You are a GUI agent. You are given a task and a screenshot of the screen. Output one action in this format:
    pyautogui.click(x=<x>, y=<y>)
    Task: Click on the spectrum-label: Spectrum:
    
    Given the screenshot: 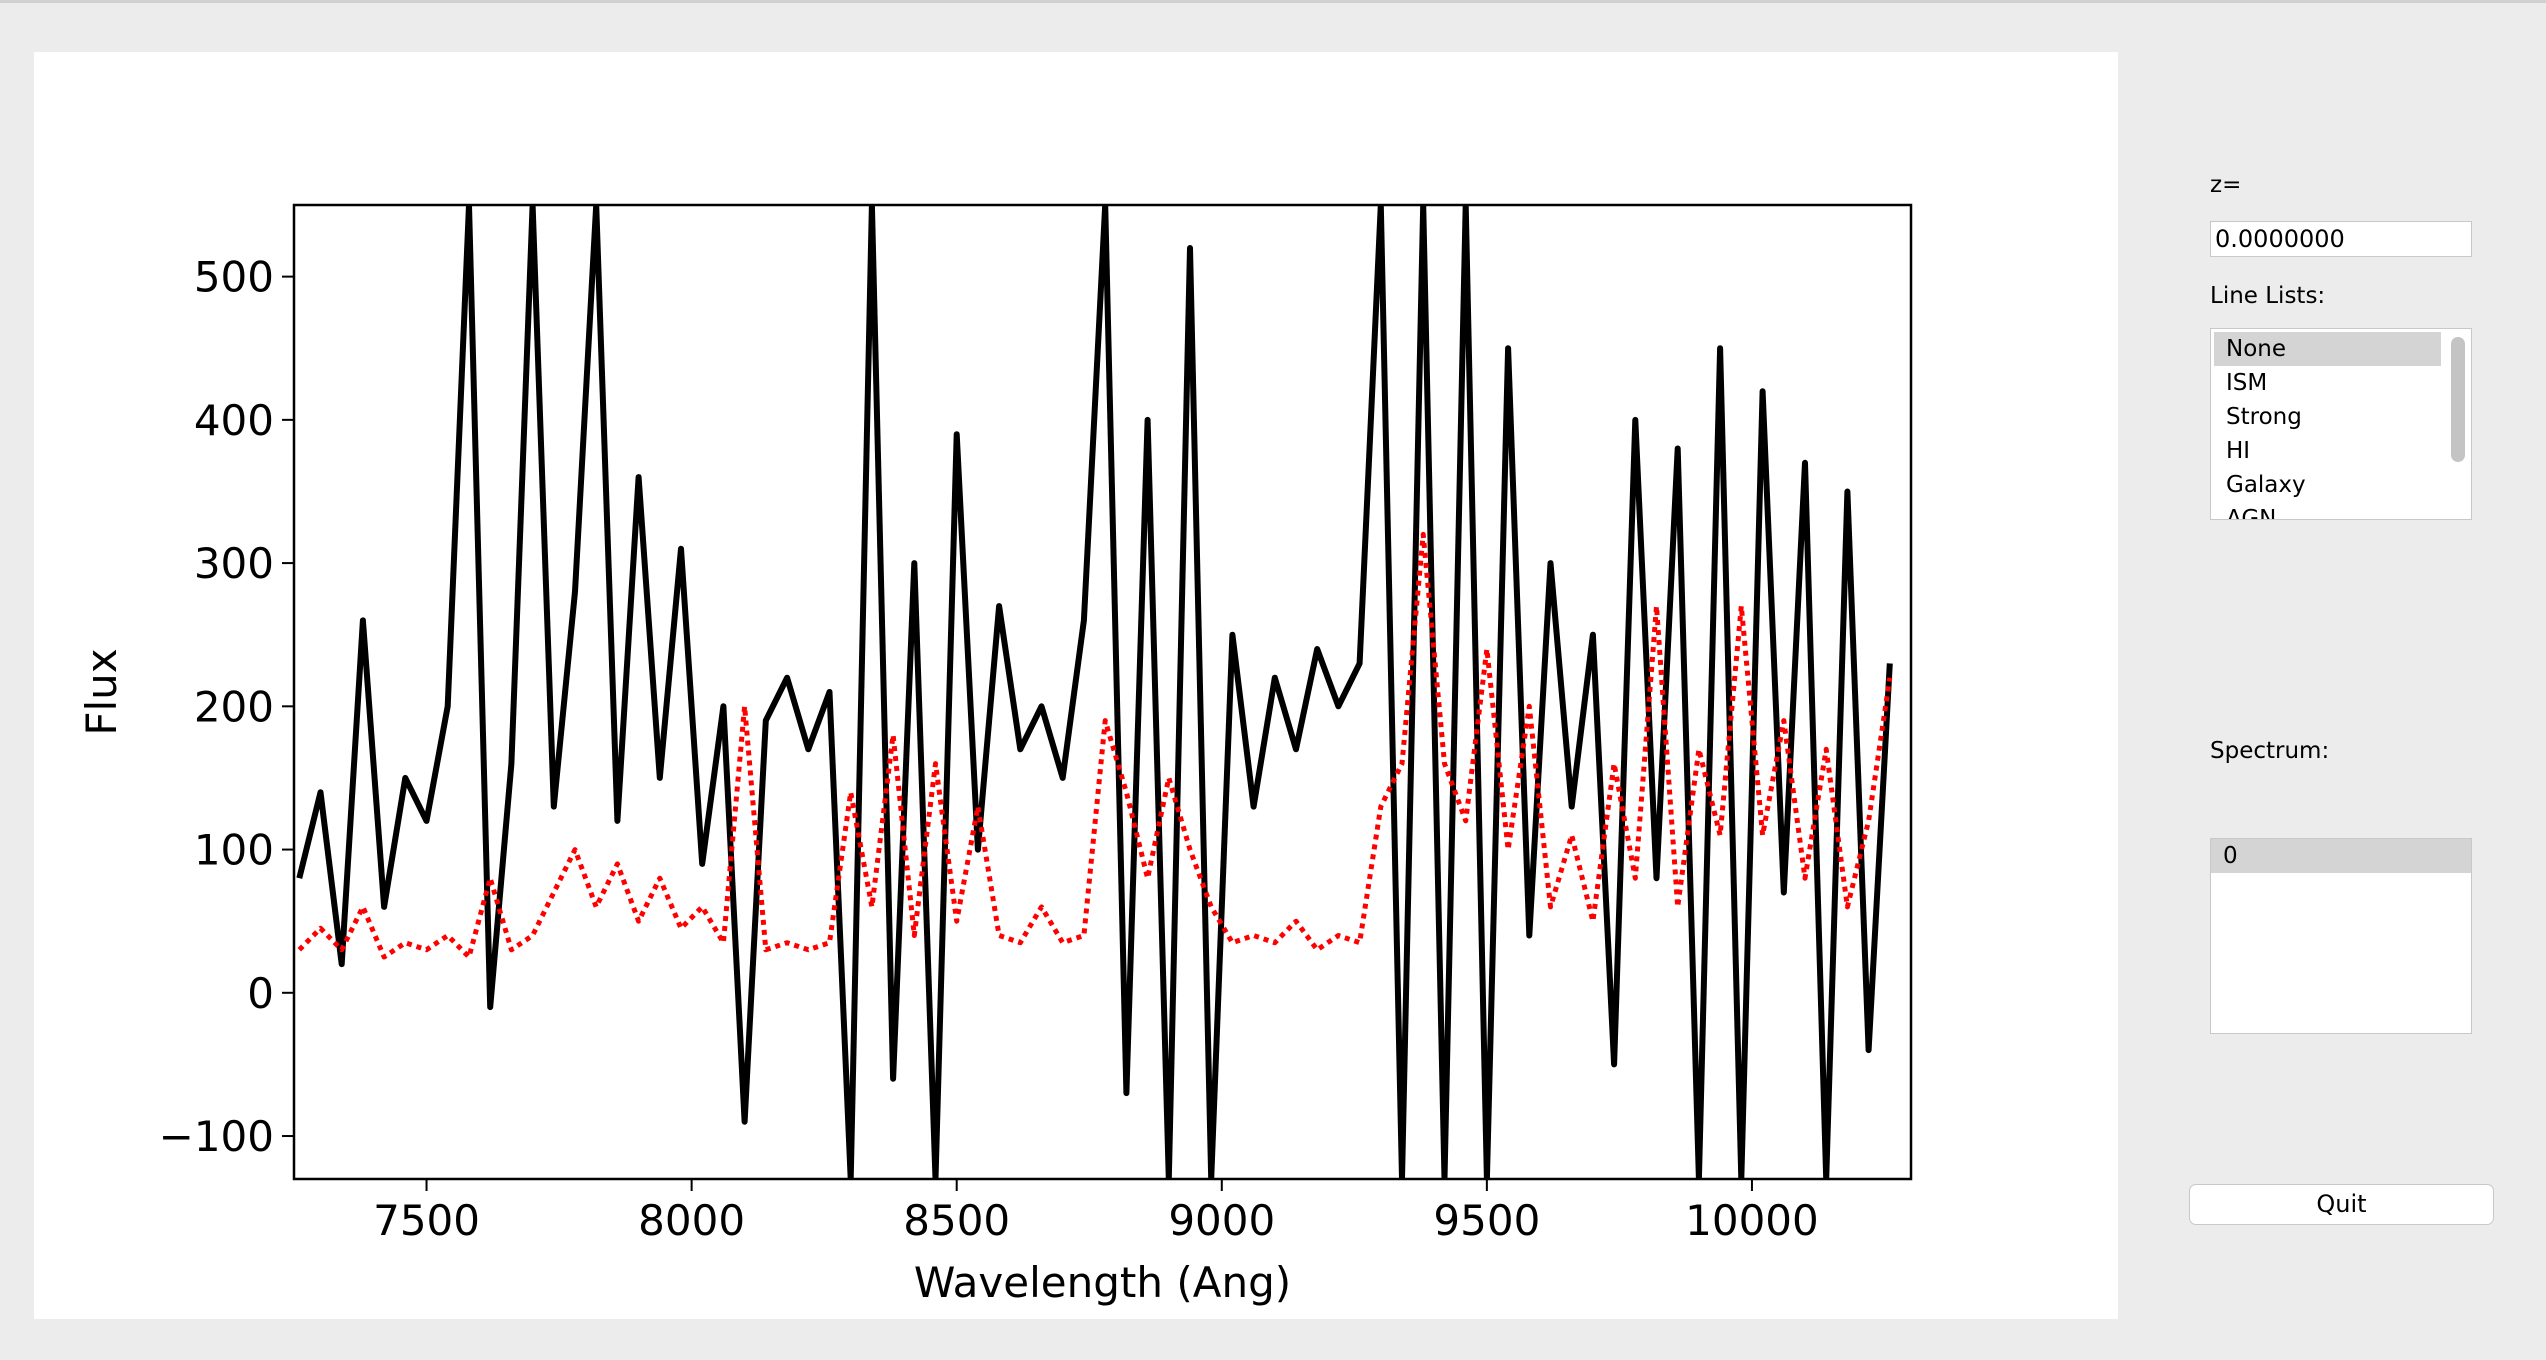 What is the action you would take?
    pyautogui.click(x=2270, y=751)
    